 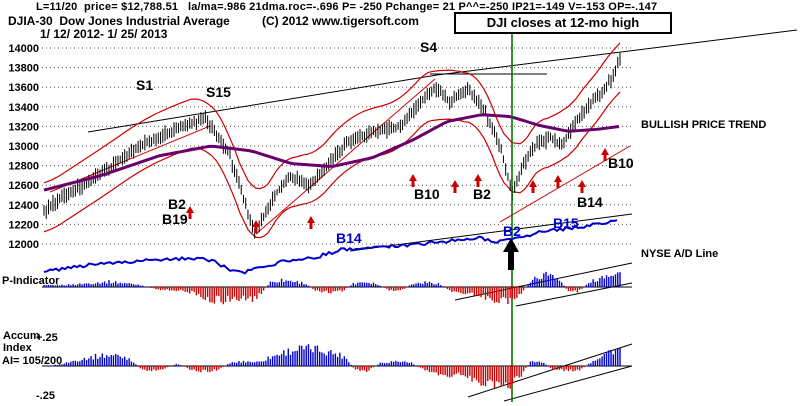 I want to click on svg-text: 12000, so click(x=23, y=245).